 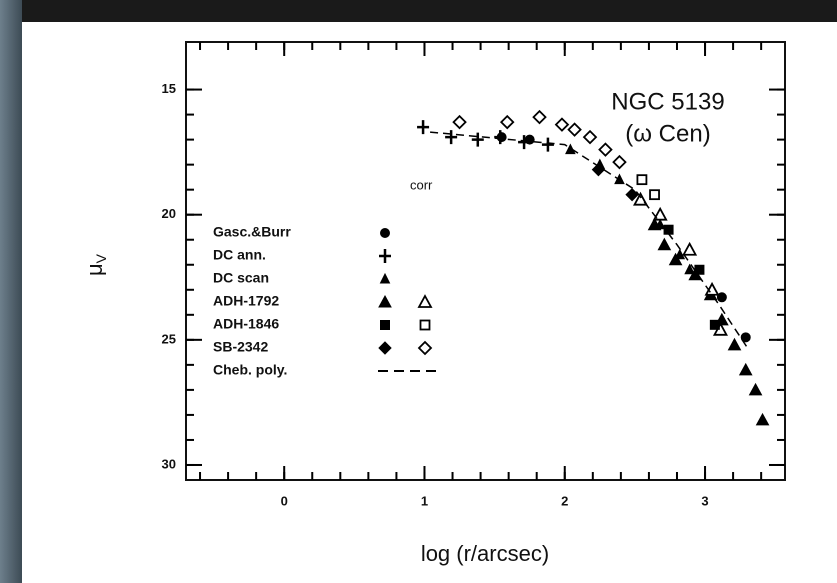 What do you see at coordinates (421, 184) in the screenshot?
I see `annotation: corr` at bounding box center [421, 184].